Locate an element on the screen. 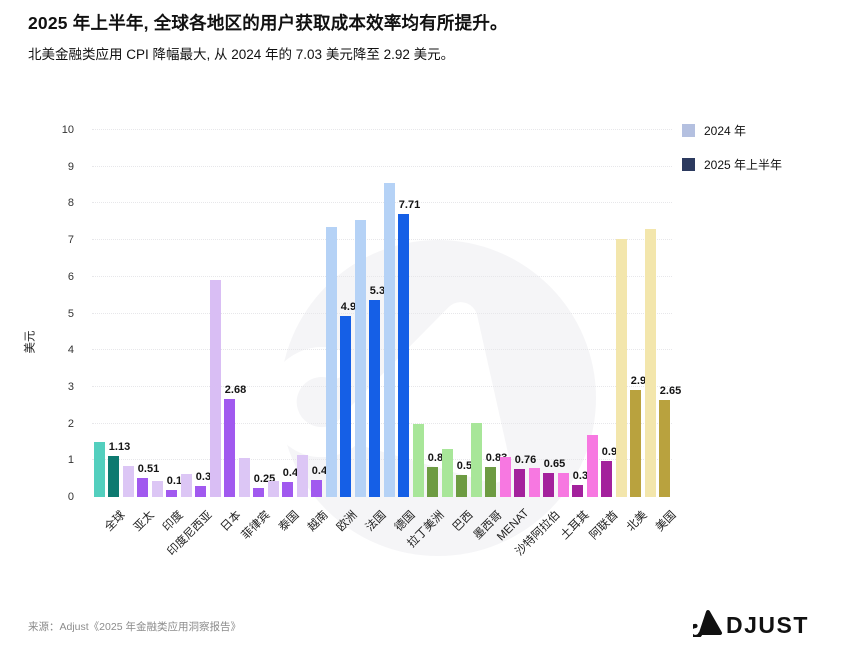  x-tick-label: 欧洲 is located at coordinates (347, 521).